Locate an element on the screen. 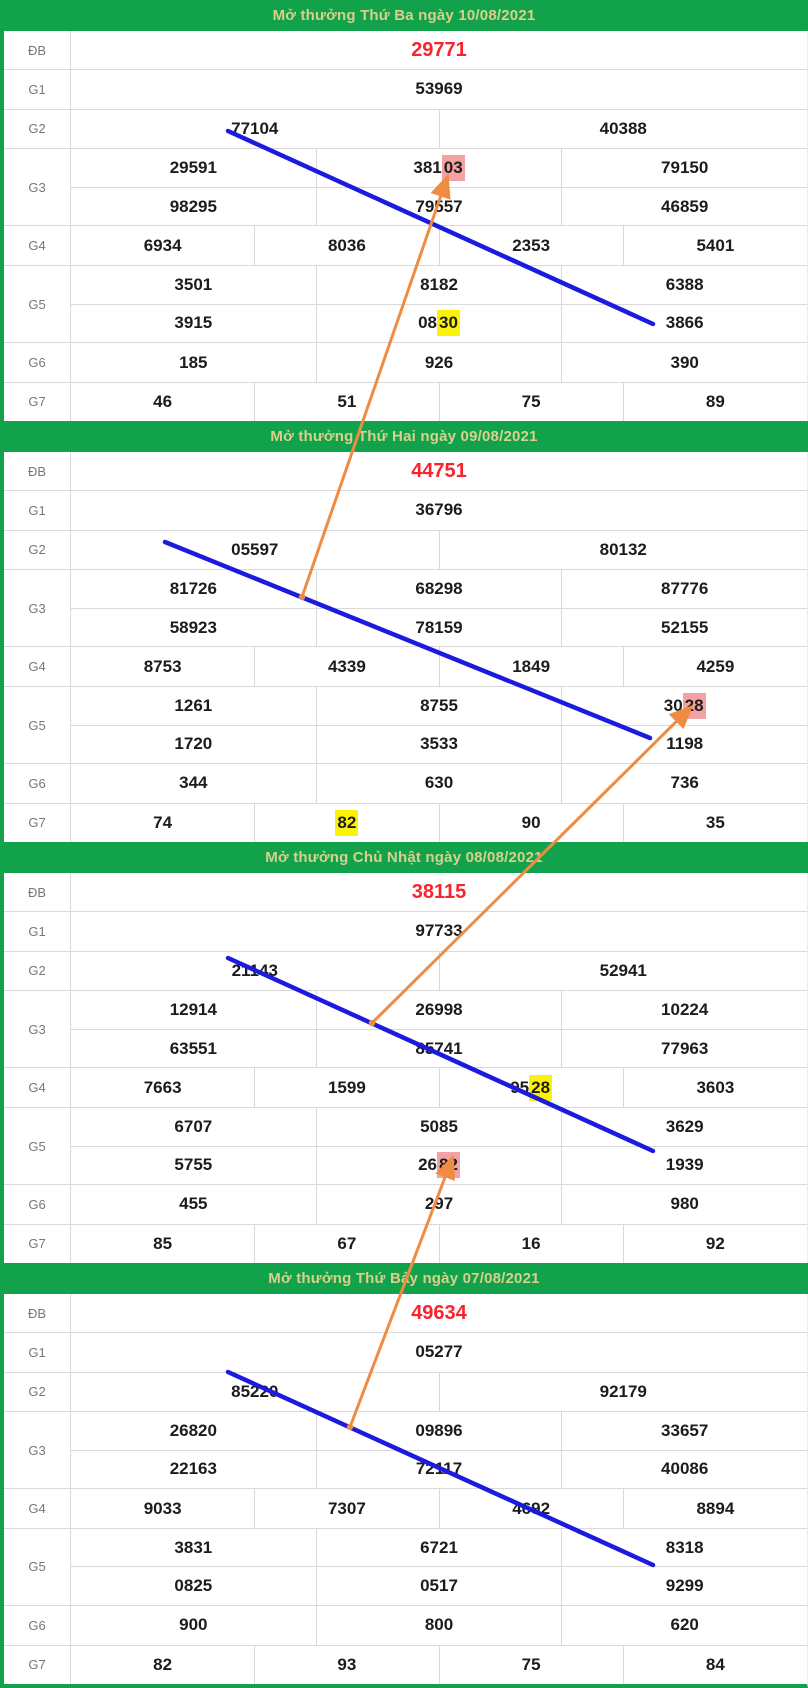 This screenshot has width=808, height=1688. prize-group-values: 29771 is located at coordinates (439, 50).